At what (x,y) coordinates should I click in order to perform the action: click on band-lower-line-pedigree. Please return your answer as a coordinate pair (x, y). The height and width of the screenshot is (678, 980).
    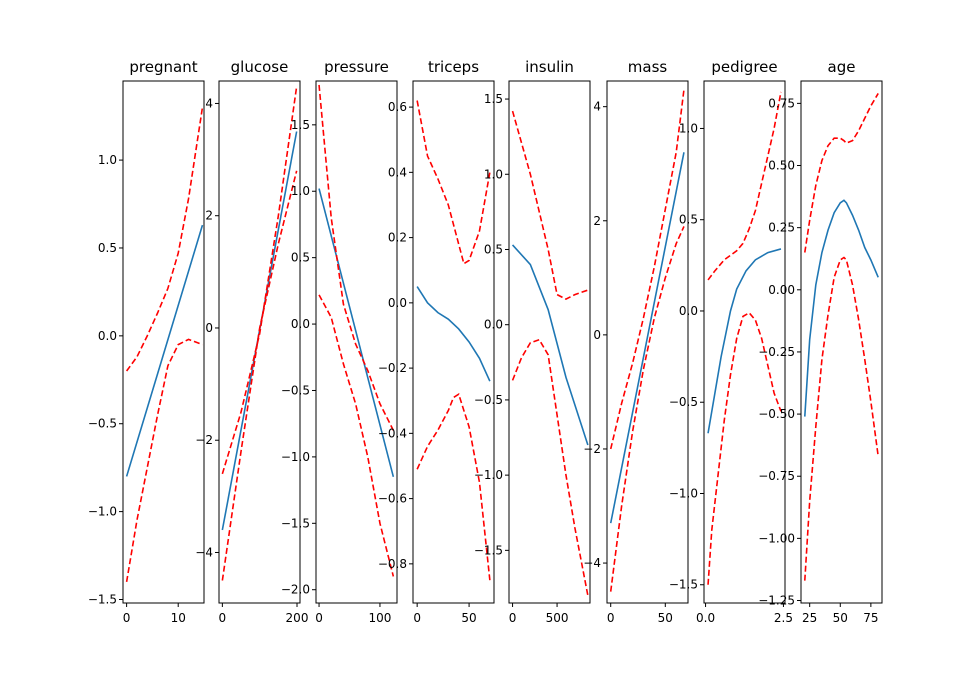
    Looking at the image, I should click on (744, 448).